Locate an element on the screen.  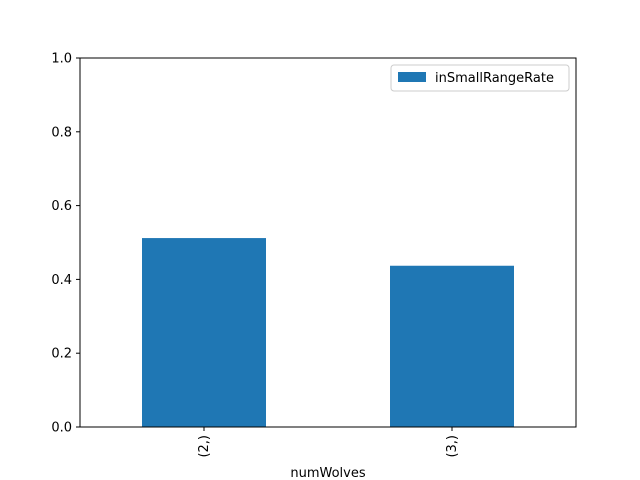
legend-label: inSmallRangeRate is located at coordinates (494, 78).